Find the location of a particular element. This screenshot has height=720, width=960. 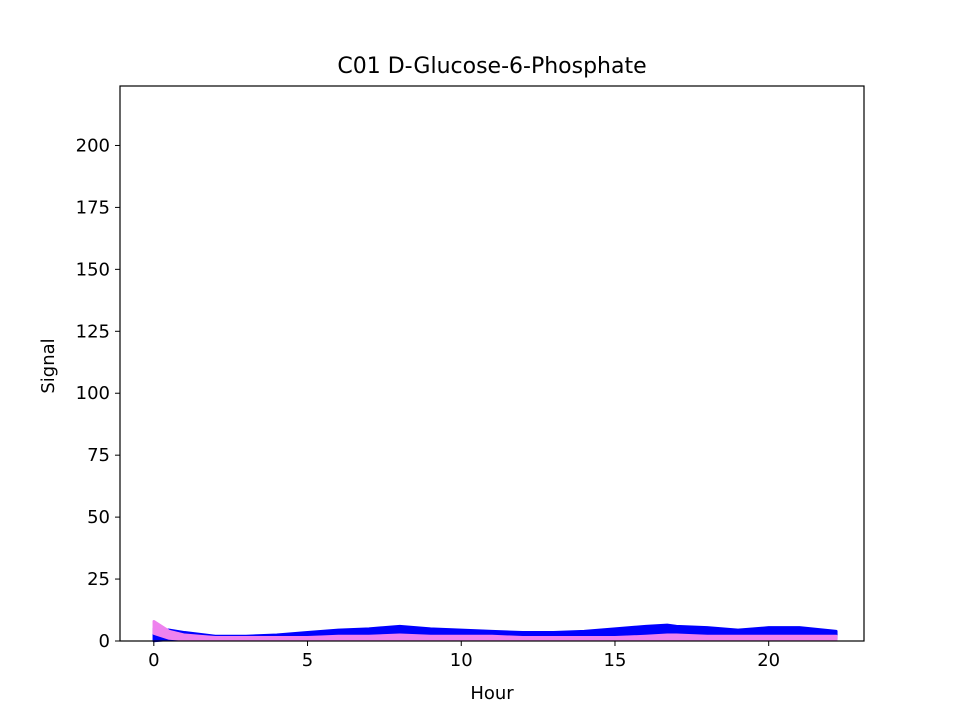

x-tick-label: 15 is located at coordinates (615, 660).